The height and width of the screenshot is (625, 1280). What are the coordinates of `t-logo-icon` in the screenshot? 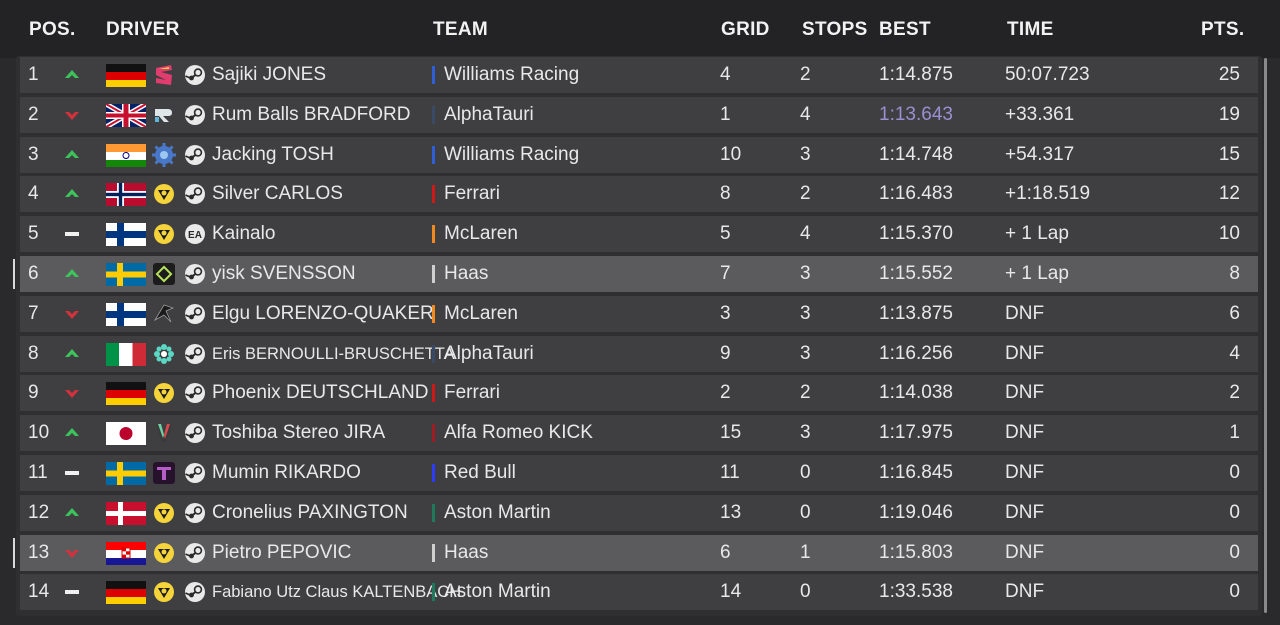 It's located at (164, 473).